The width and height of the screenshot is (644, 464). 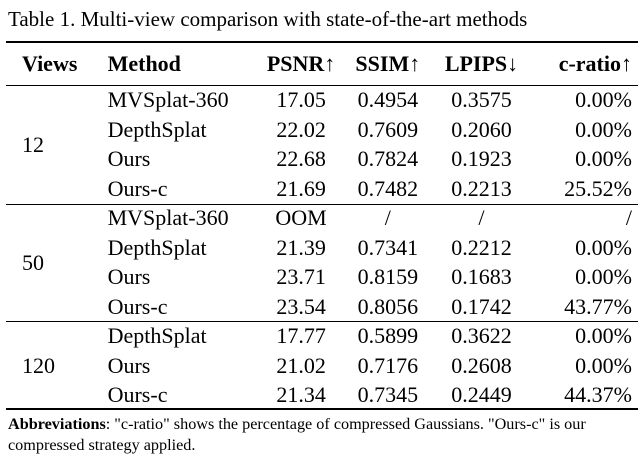 I want to click on psnr-cell: 21.34, so click(x=301, y=395).